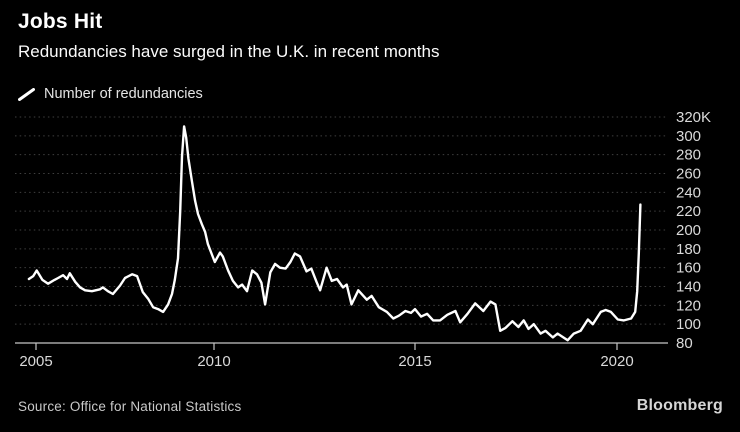  What do you see at coordinates (688, 268) in the screenshot?
I see `y-tick-label: 160` at bounding box center [688, 268].